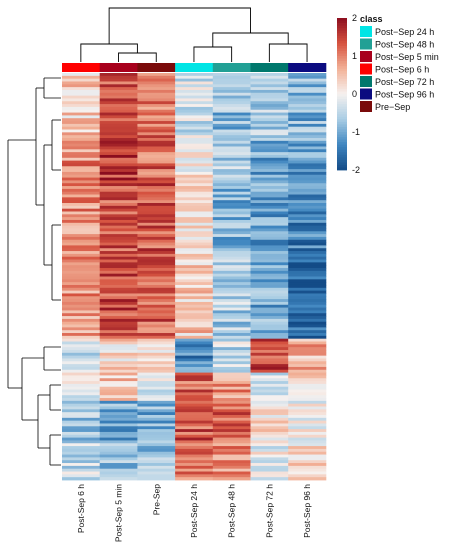  What do you see at coordinates (404, 95) in the screenshot?
I see `legend-label: Post−Sep 96 h` at bounding box center [404, 95].